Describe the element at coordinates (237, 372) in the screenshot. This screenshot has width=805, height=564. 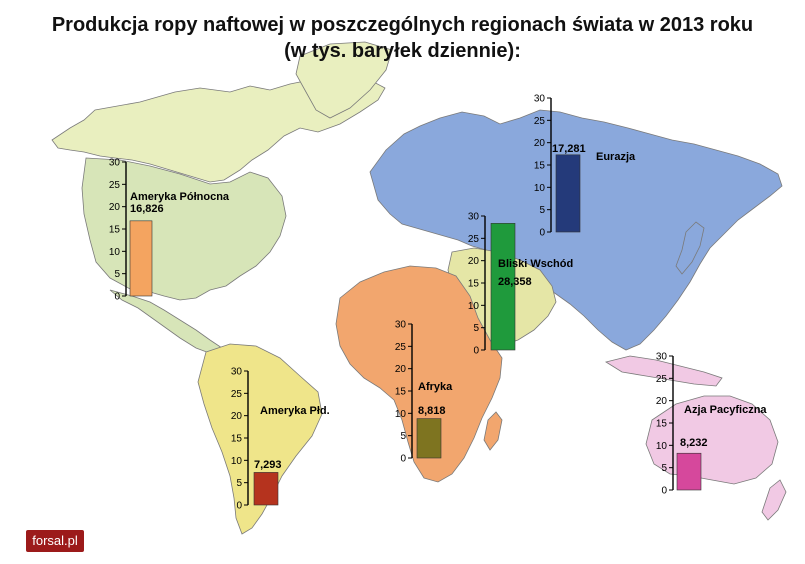
I see `y-tick-label-region-1: 30` at that location.